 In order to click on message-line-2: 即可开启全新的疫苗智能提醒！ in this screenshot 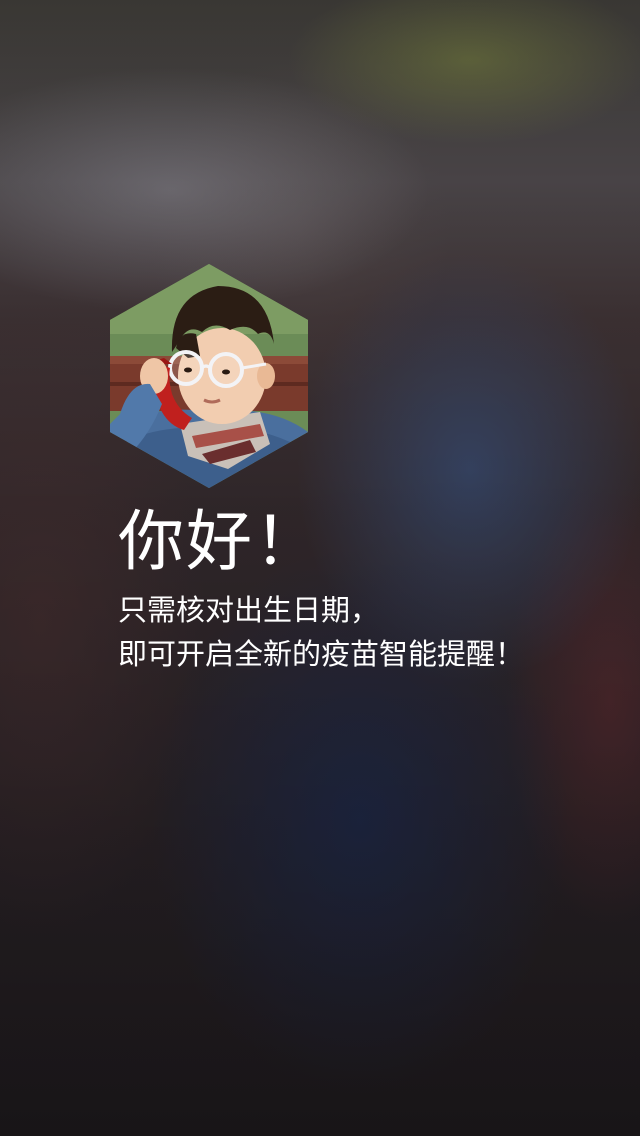, I will do `click(321, 654)`.